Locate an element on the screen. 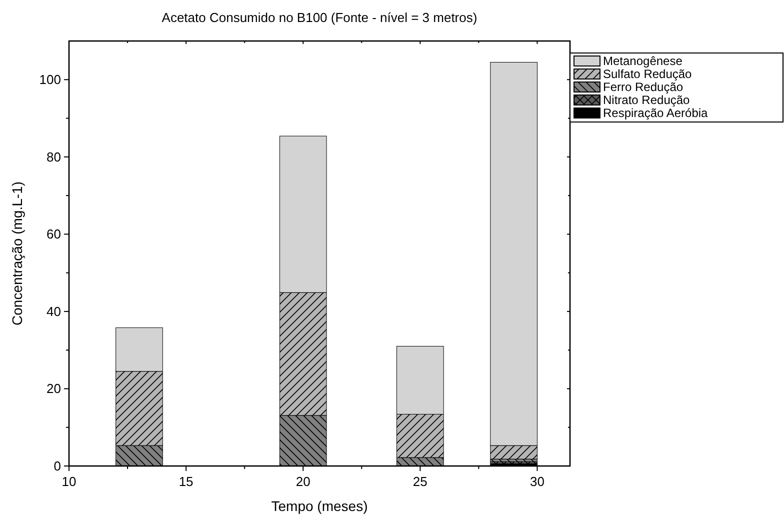  legend-label: Respiração Aeróbia is located at coordinates (655, 113).